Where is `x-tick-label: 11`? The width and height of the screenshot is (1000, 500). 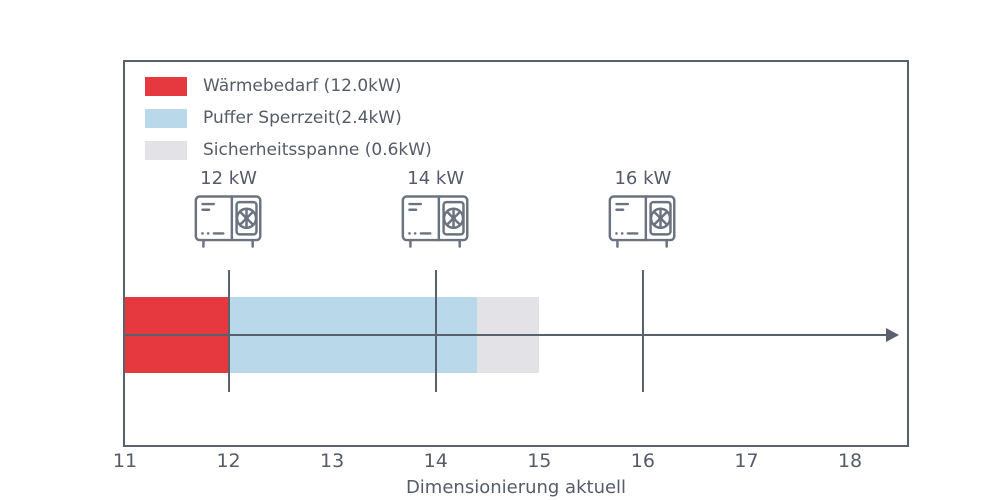
x-tick-label: 11 is located at coordinates (125, 461).